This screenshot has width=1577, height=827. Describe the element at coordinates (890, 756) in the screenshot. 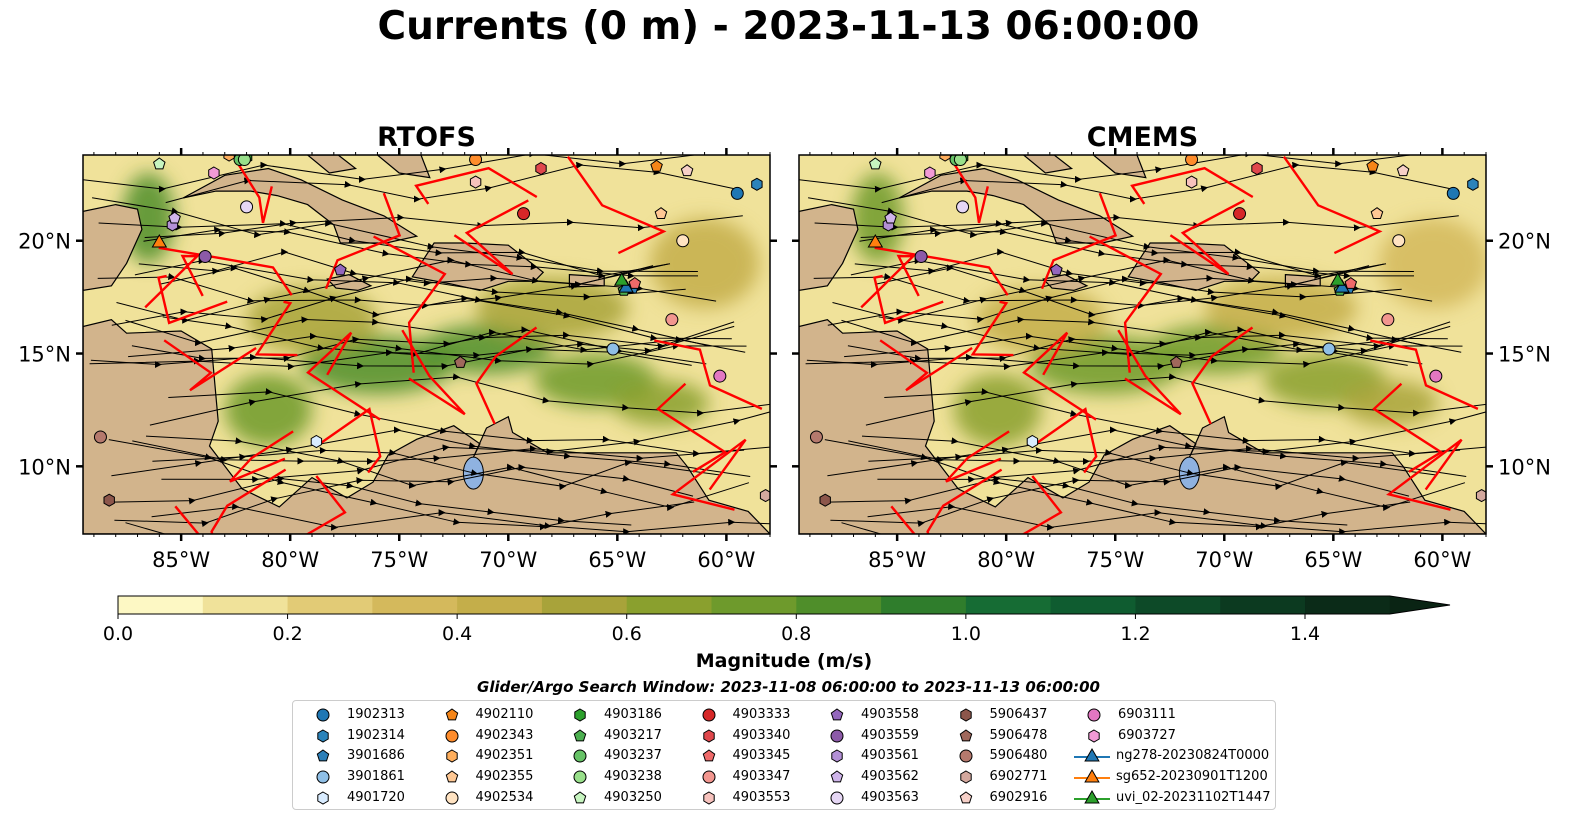

I see `legend-label: 4903561` at that location.